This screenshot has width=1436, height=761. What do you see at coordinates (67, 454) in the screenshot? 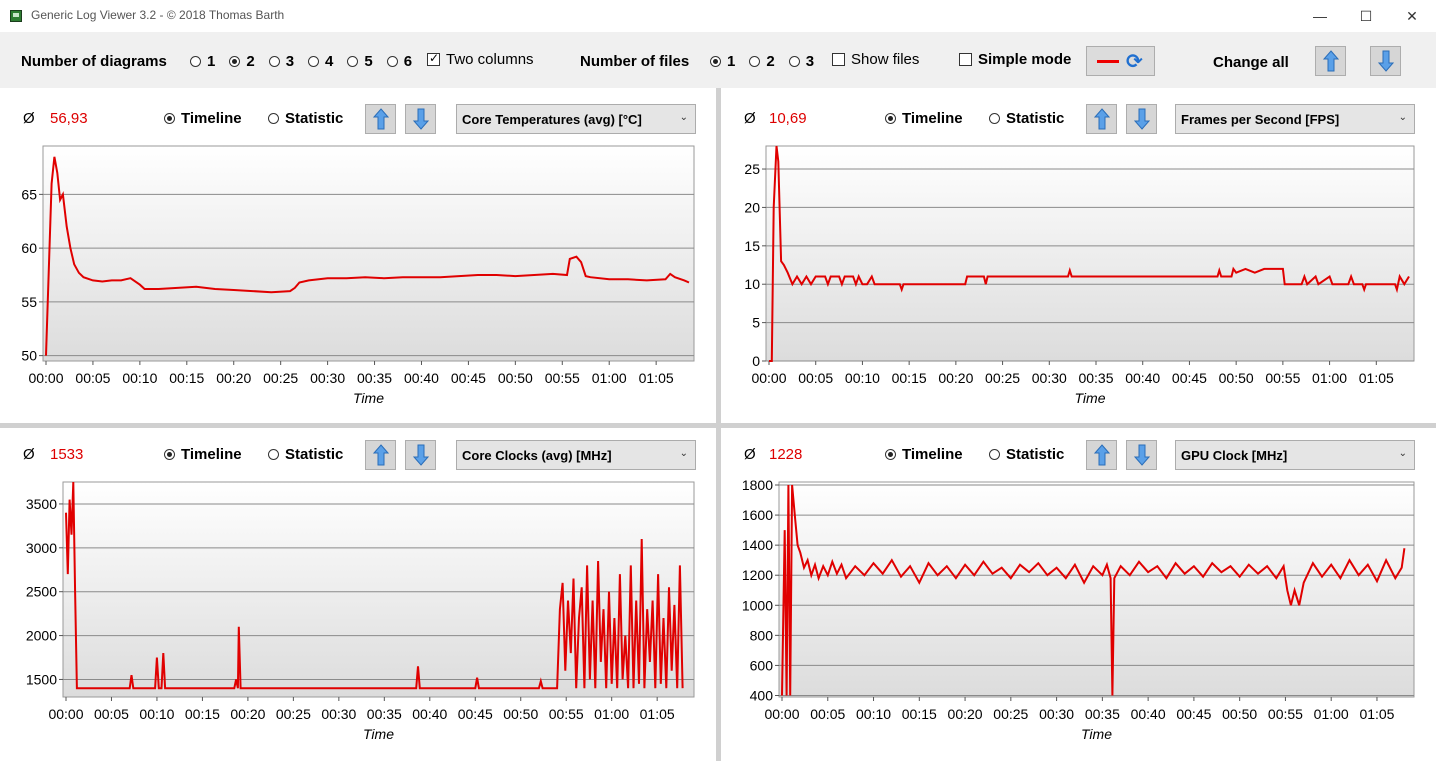
I see `average-value: 1533` at bounding box center [67, 454].